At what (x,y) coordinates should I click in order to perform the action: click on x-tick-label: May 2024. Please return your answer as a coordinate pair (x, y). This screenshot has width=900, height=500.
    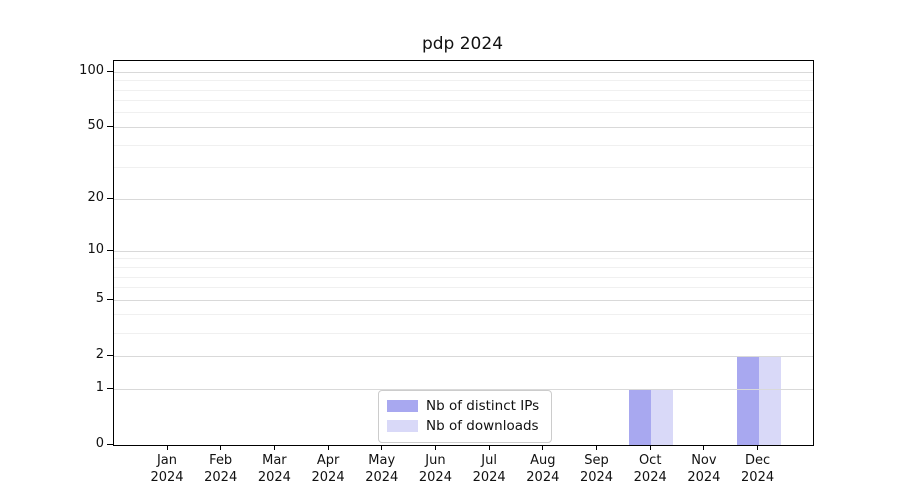
    Looking at the image, I should click on (382, 469).